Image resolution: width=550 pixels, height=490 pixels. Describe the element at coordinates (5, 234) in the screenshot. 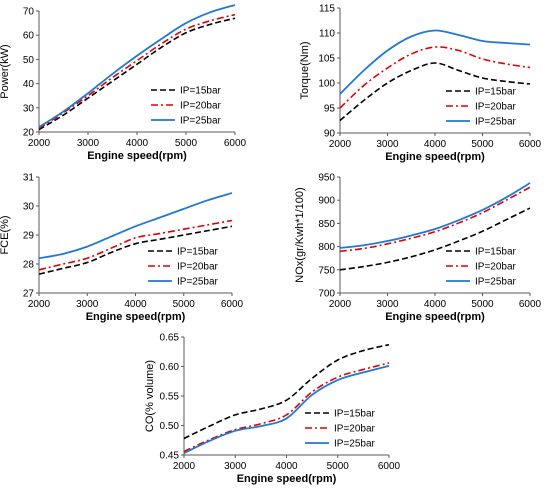

I see `y-axis-title: FCE(%)` at that location.